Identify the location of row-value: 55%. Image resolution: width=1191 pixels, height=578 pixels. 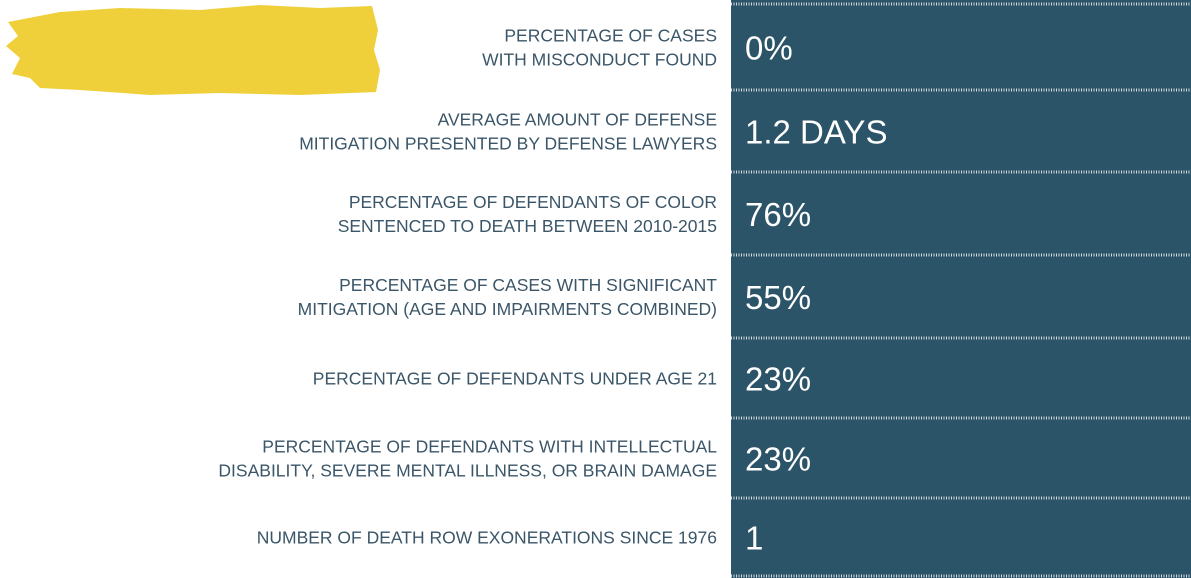
(778, 297).